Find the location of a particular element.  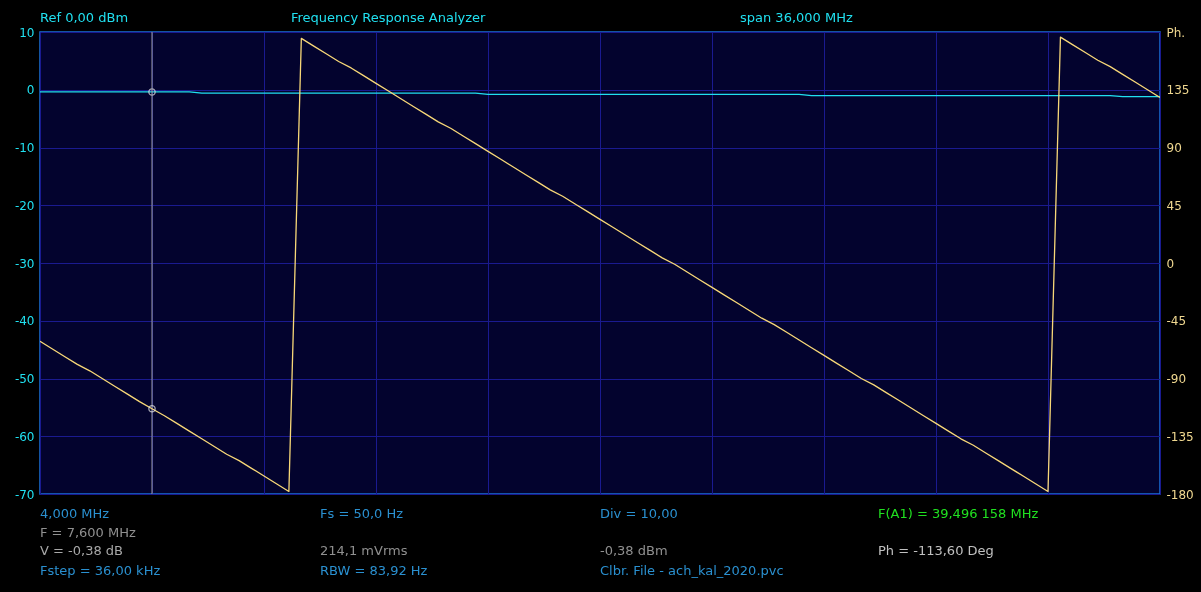

text: F = 7,600 MHz is located at coordinates (88, 532).